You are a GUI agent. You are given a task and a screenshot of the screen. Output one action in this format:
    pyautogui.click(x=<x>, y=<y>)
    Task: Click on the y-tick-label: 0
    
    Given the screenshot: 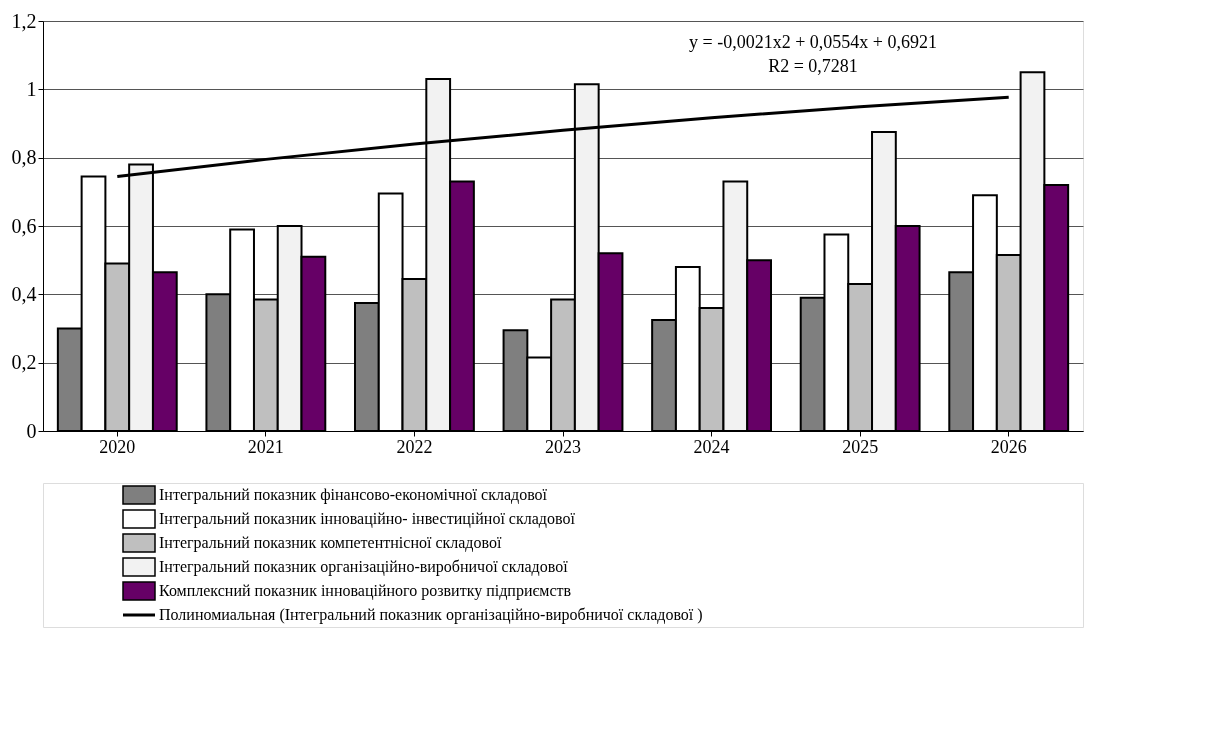 What is the action you would take?
    pyautogui.click(x=31, y=430)
    